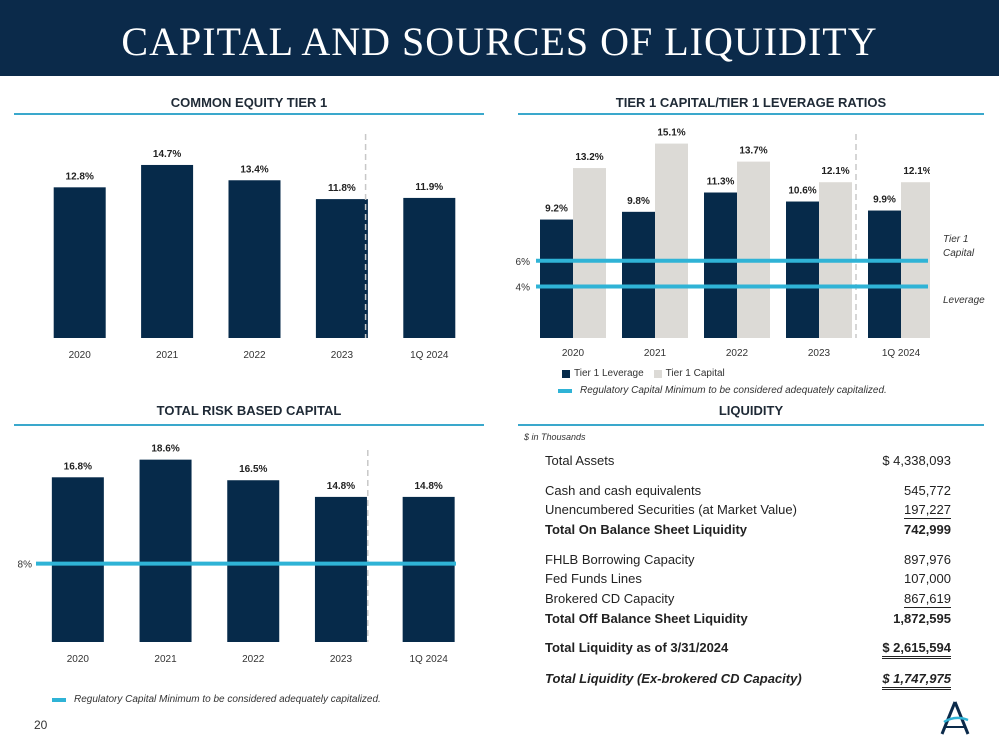 The height and width of the screenshot is (750, 999). Describe the element at coordinates (429, 187) in the screenshot. I see `data-label: 11.9%` at that location.